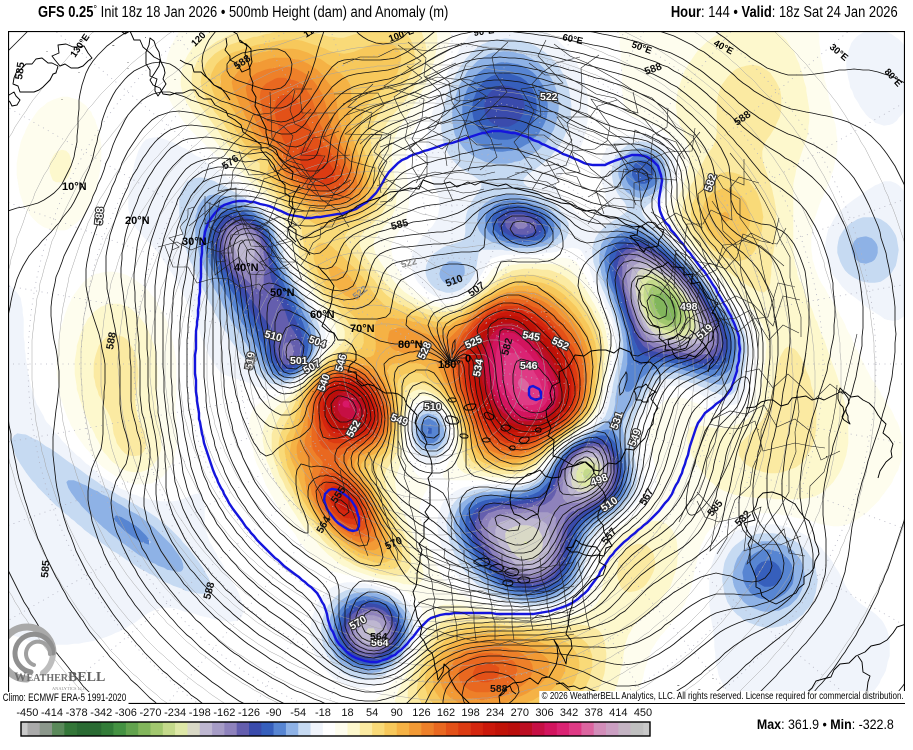  What do you see at coordinates (449, 365) in the screenshot?
I see `svg-text: 180°` at bounding box center [449, 365].